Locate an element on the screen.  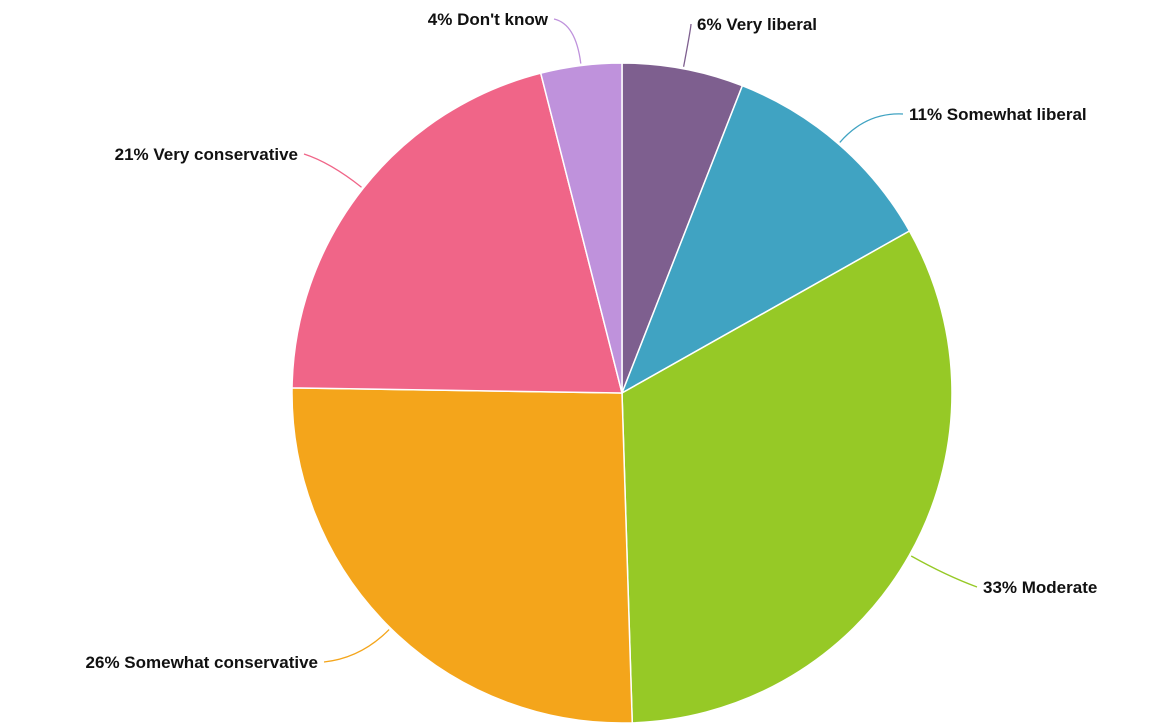
pie-slice-somewhat-liberal is located at coordinates (765, 239).